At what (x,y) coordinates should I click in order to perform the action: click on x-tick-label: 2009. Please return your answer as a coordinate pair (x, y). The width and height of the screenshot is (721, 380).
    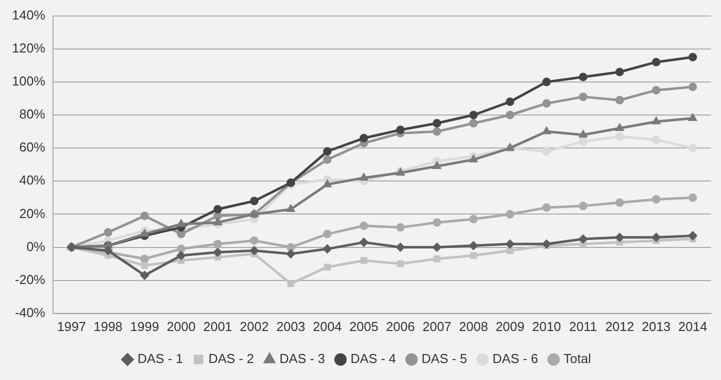
    Looking at the image, I should click on (510, 326).